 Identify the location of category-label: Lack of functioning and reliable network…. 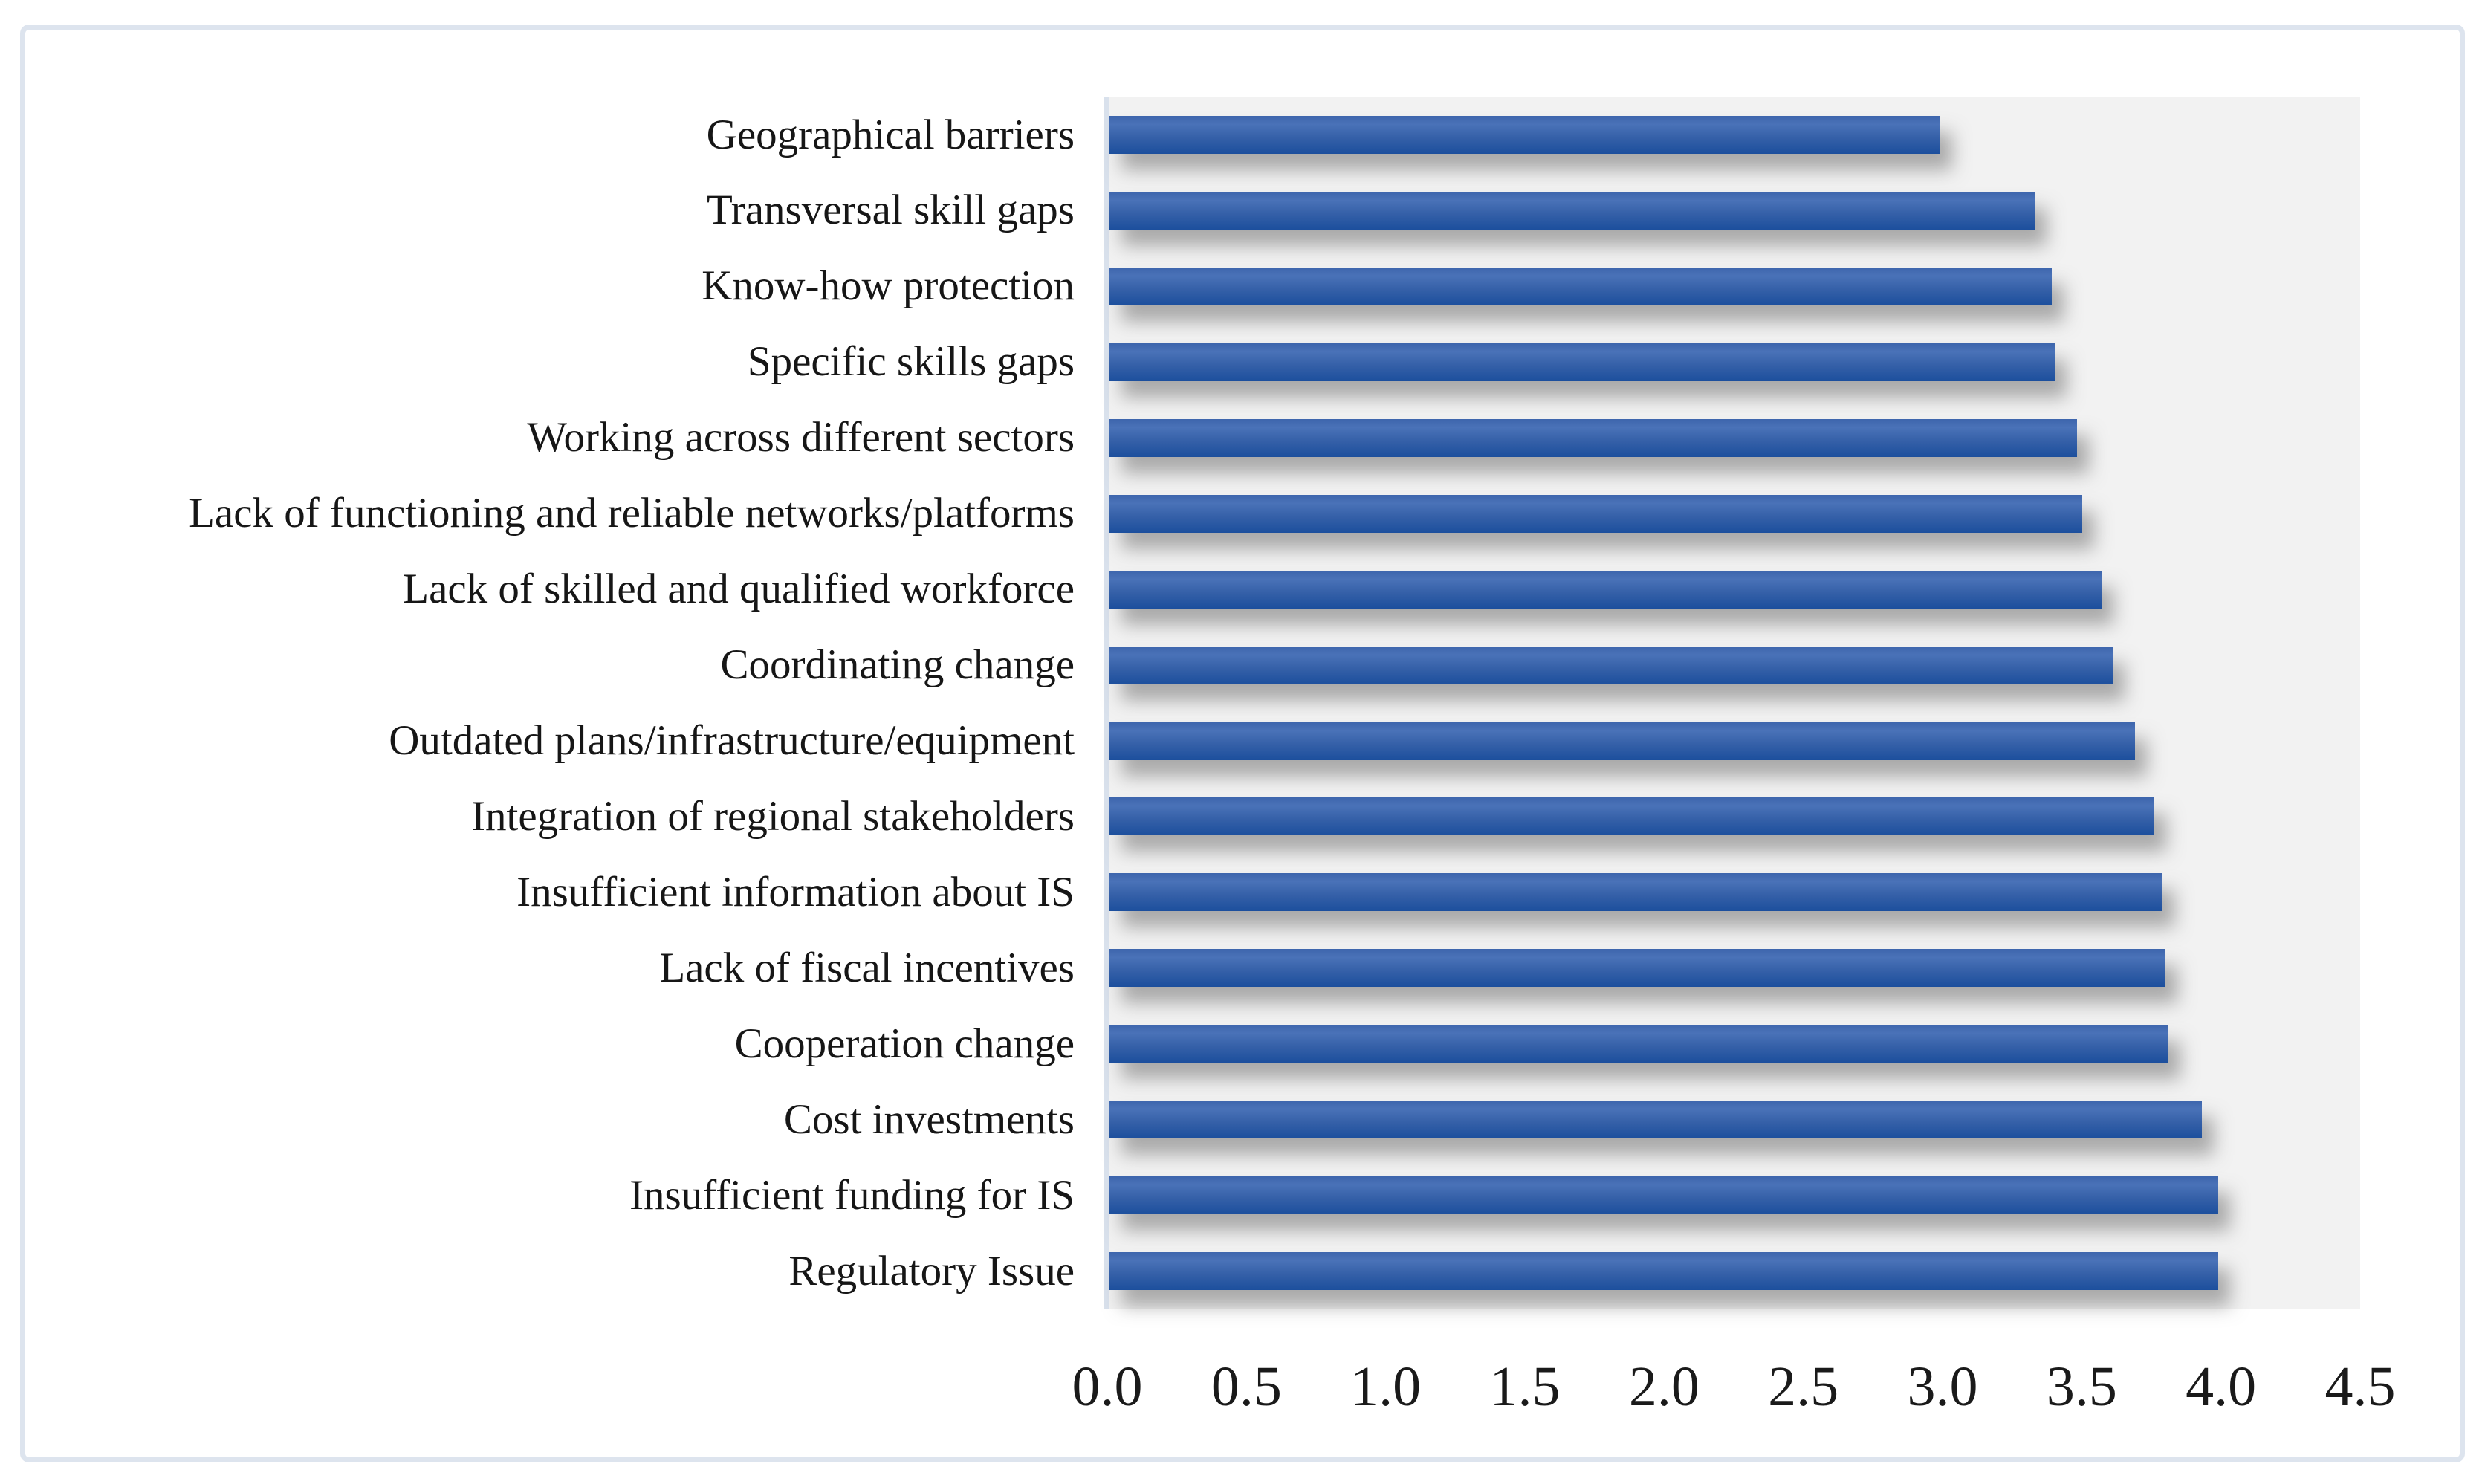
(632, 513).